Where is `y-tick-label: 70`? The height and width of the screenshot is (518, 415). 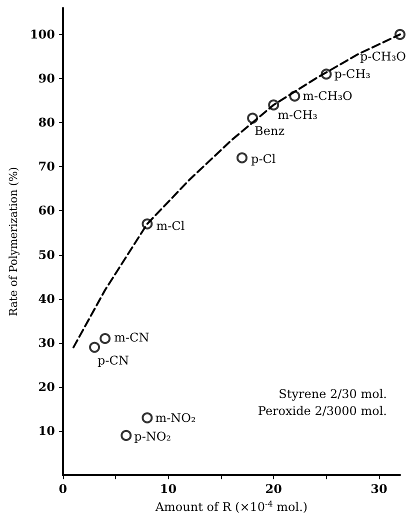
y-tick-label: 70 is located at coordinates (46, 167).